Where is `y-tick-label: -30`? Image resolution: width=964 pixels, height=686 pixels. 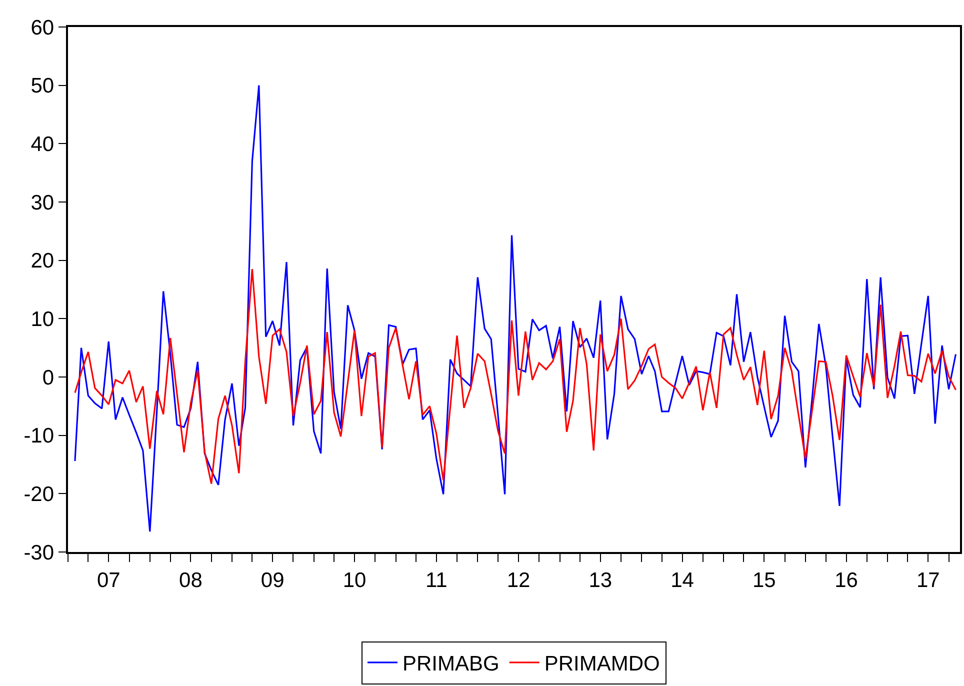
y-tick-label: -30 is located at coordinates (39, 552).